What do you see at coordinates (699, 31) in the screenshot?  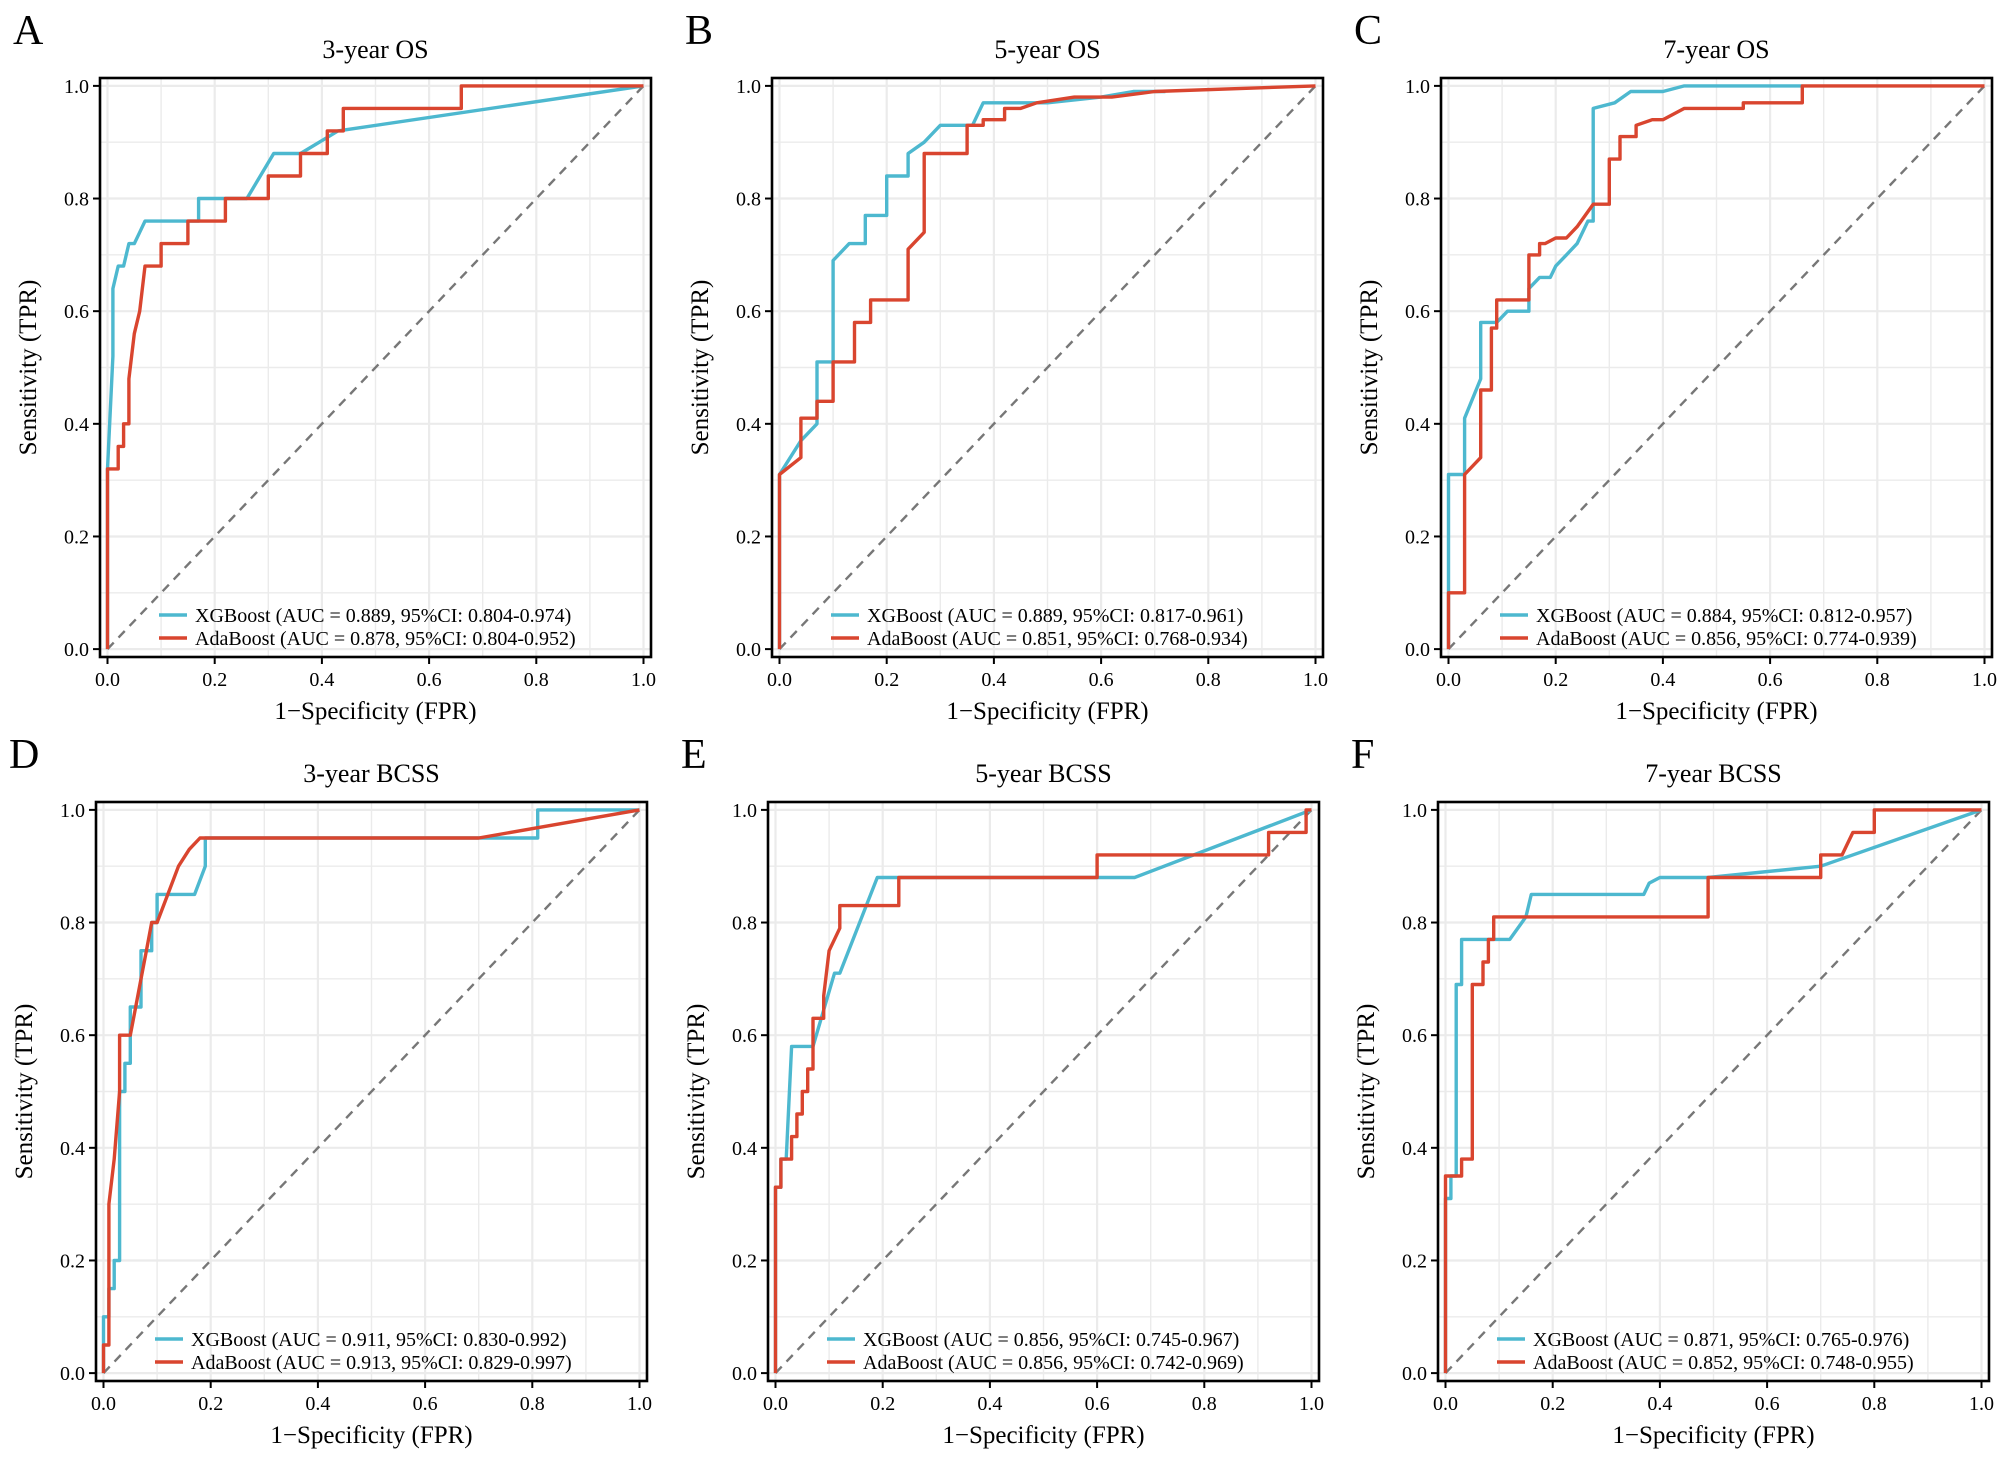 I see `panel-letter: B` at bounding box center [699, 31].